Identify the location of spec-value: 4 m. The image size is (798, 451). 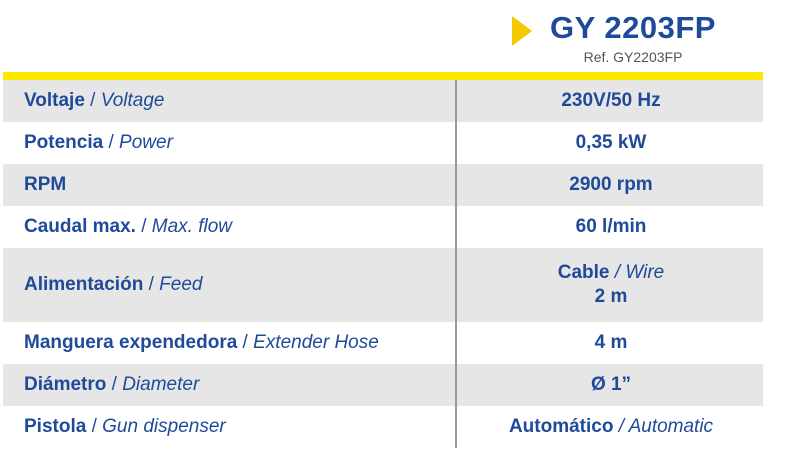
(611, 342).